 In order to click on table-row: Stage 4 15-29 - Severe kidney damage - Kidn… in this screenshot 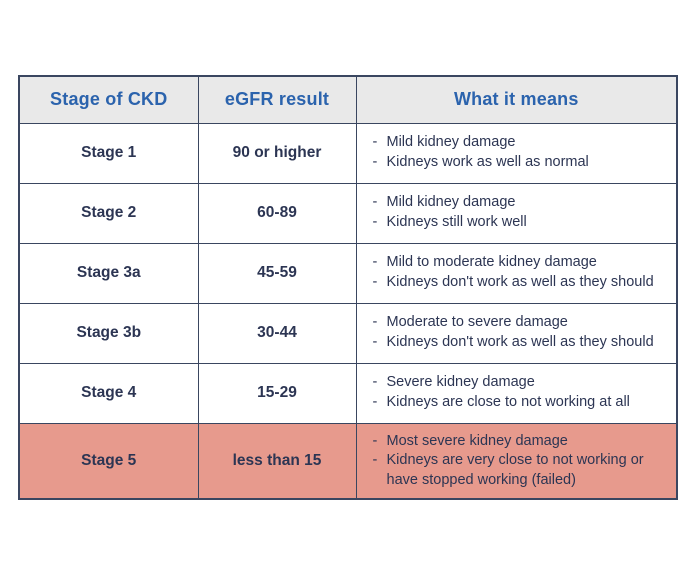, I will do `click(348, 393)`.